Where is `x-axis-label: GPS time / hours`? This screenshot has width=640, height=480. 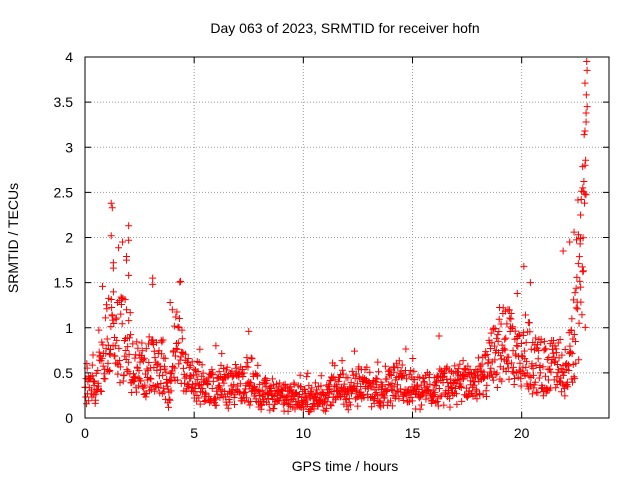
x-axis-label: GPS time / hours is located at coordinates (345, 466).